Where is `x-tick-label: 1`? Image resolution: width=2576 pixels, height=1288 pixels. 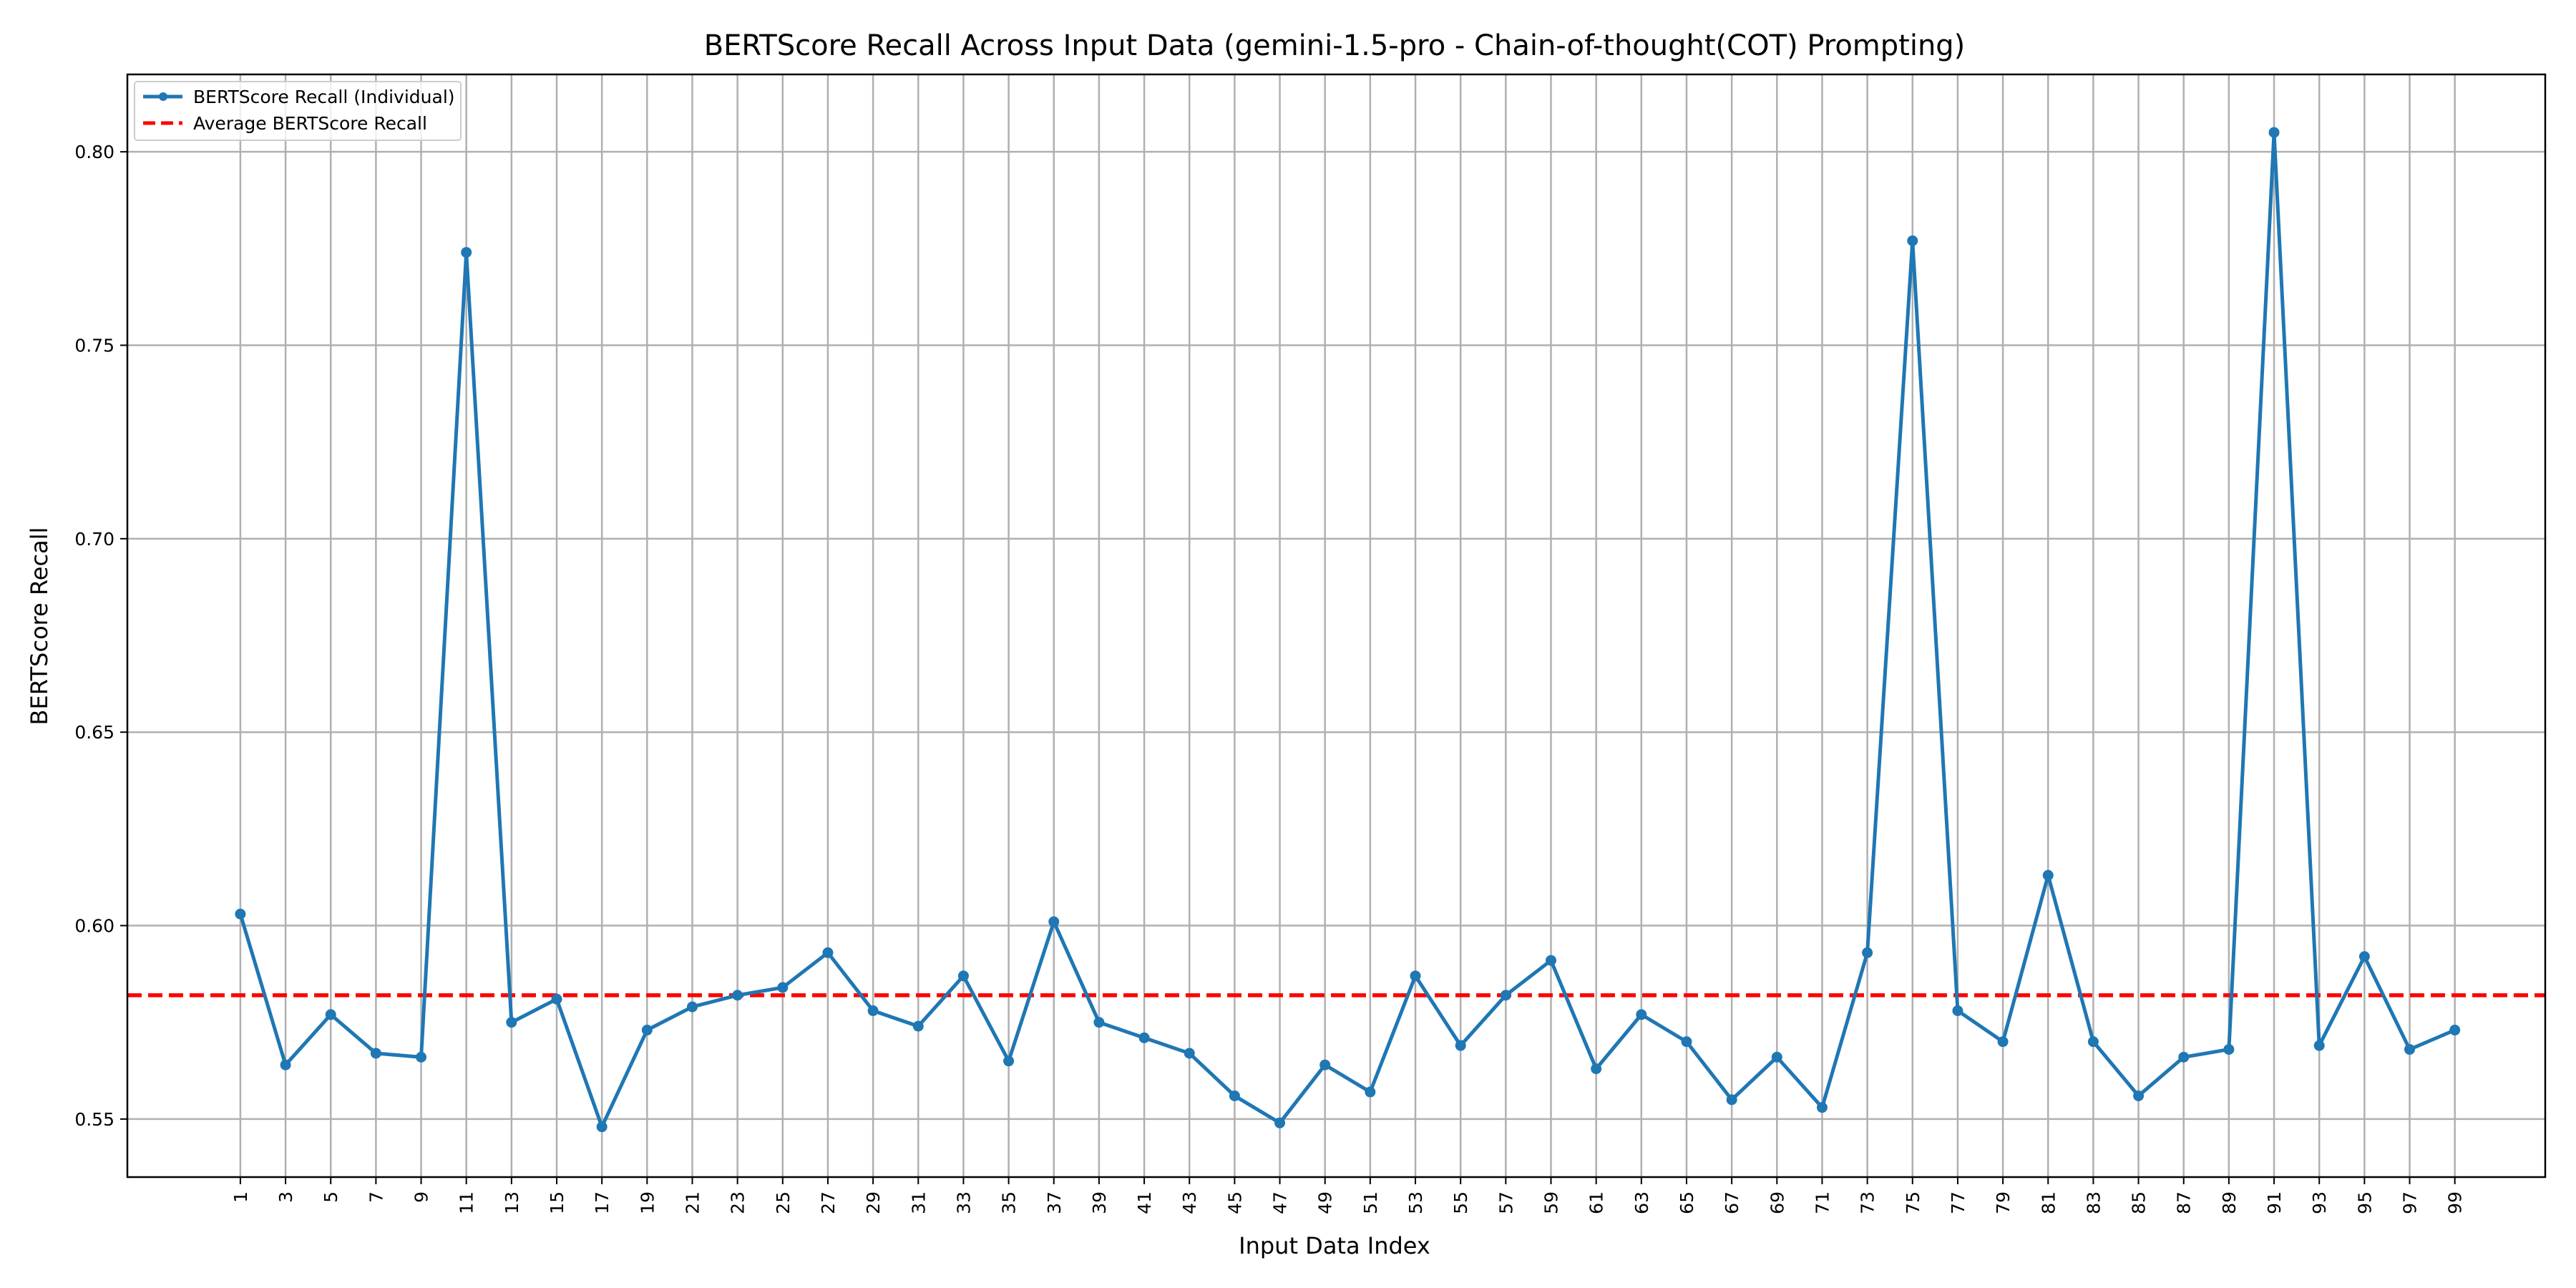
x-tick-label: 1 is located at coordinates (240, 1197).